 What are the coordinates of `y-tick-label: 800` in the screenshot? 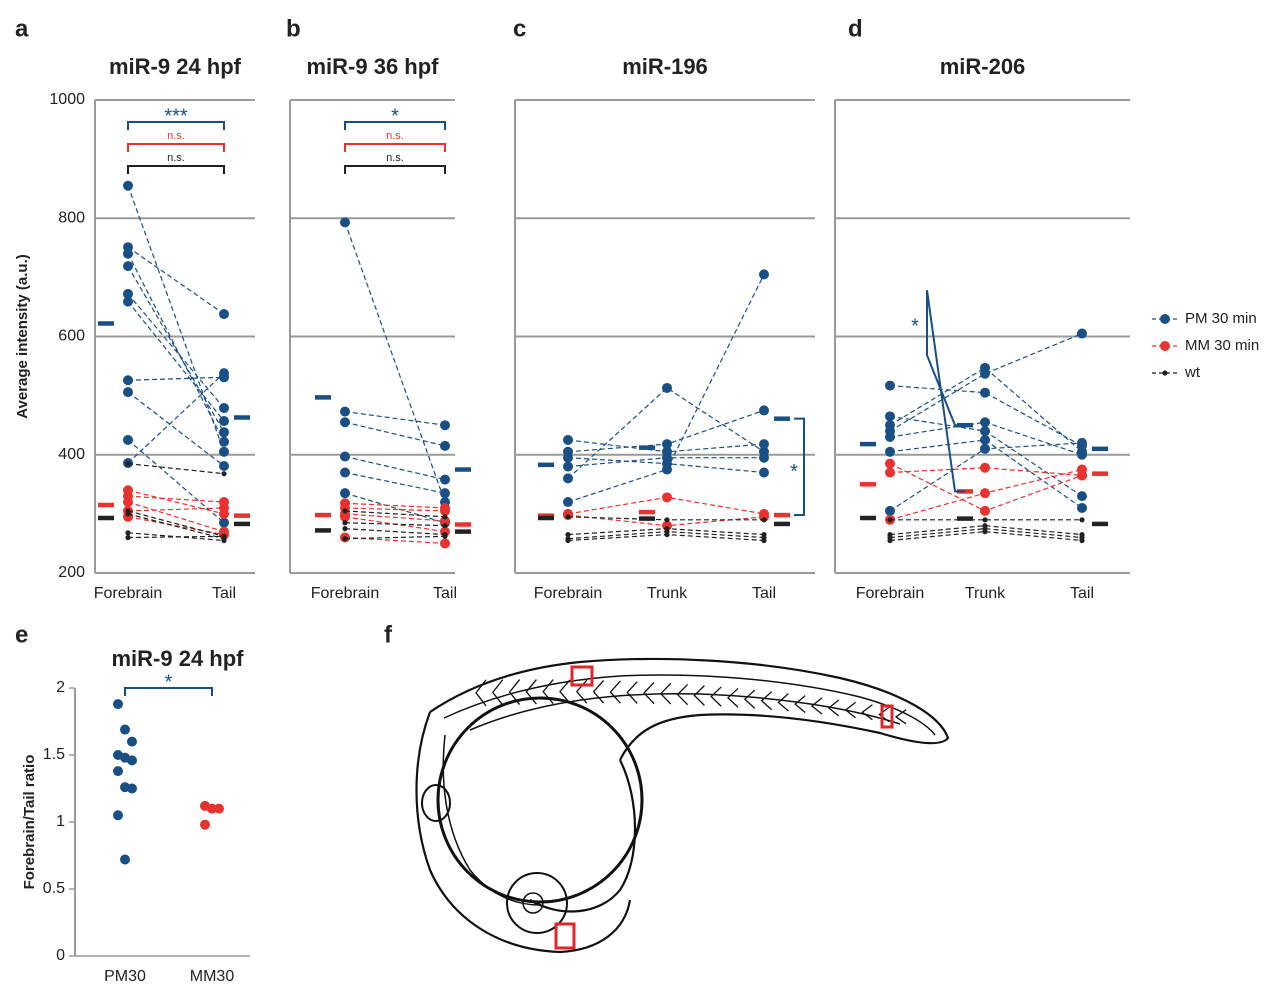 It's located at (71, 217).